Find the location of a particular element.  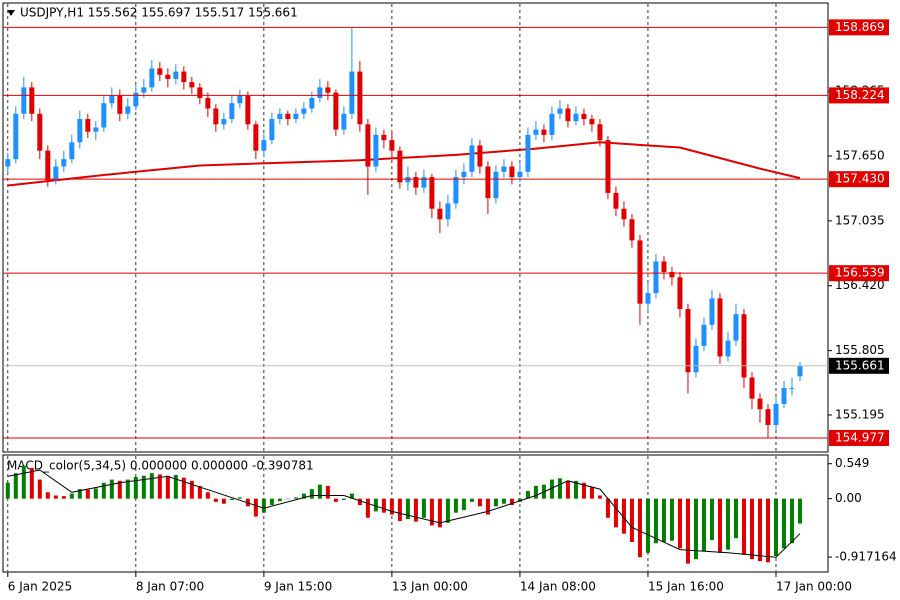

x-tick-label: 17 Jan 00:00 is located at coordinates (814, 587).